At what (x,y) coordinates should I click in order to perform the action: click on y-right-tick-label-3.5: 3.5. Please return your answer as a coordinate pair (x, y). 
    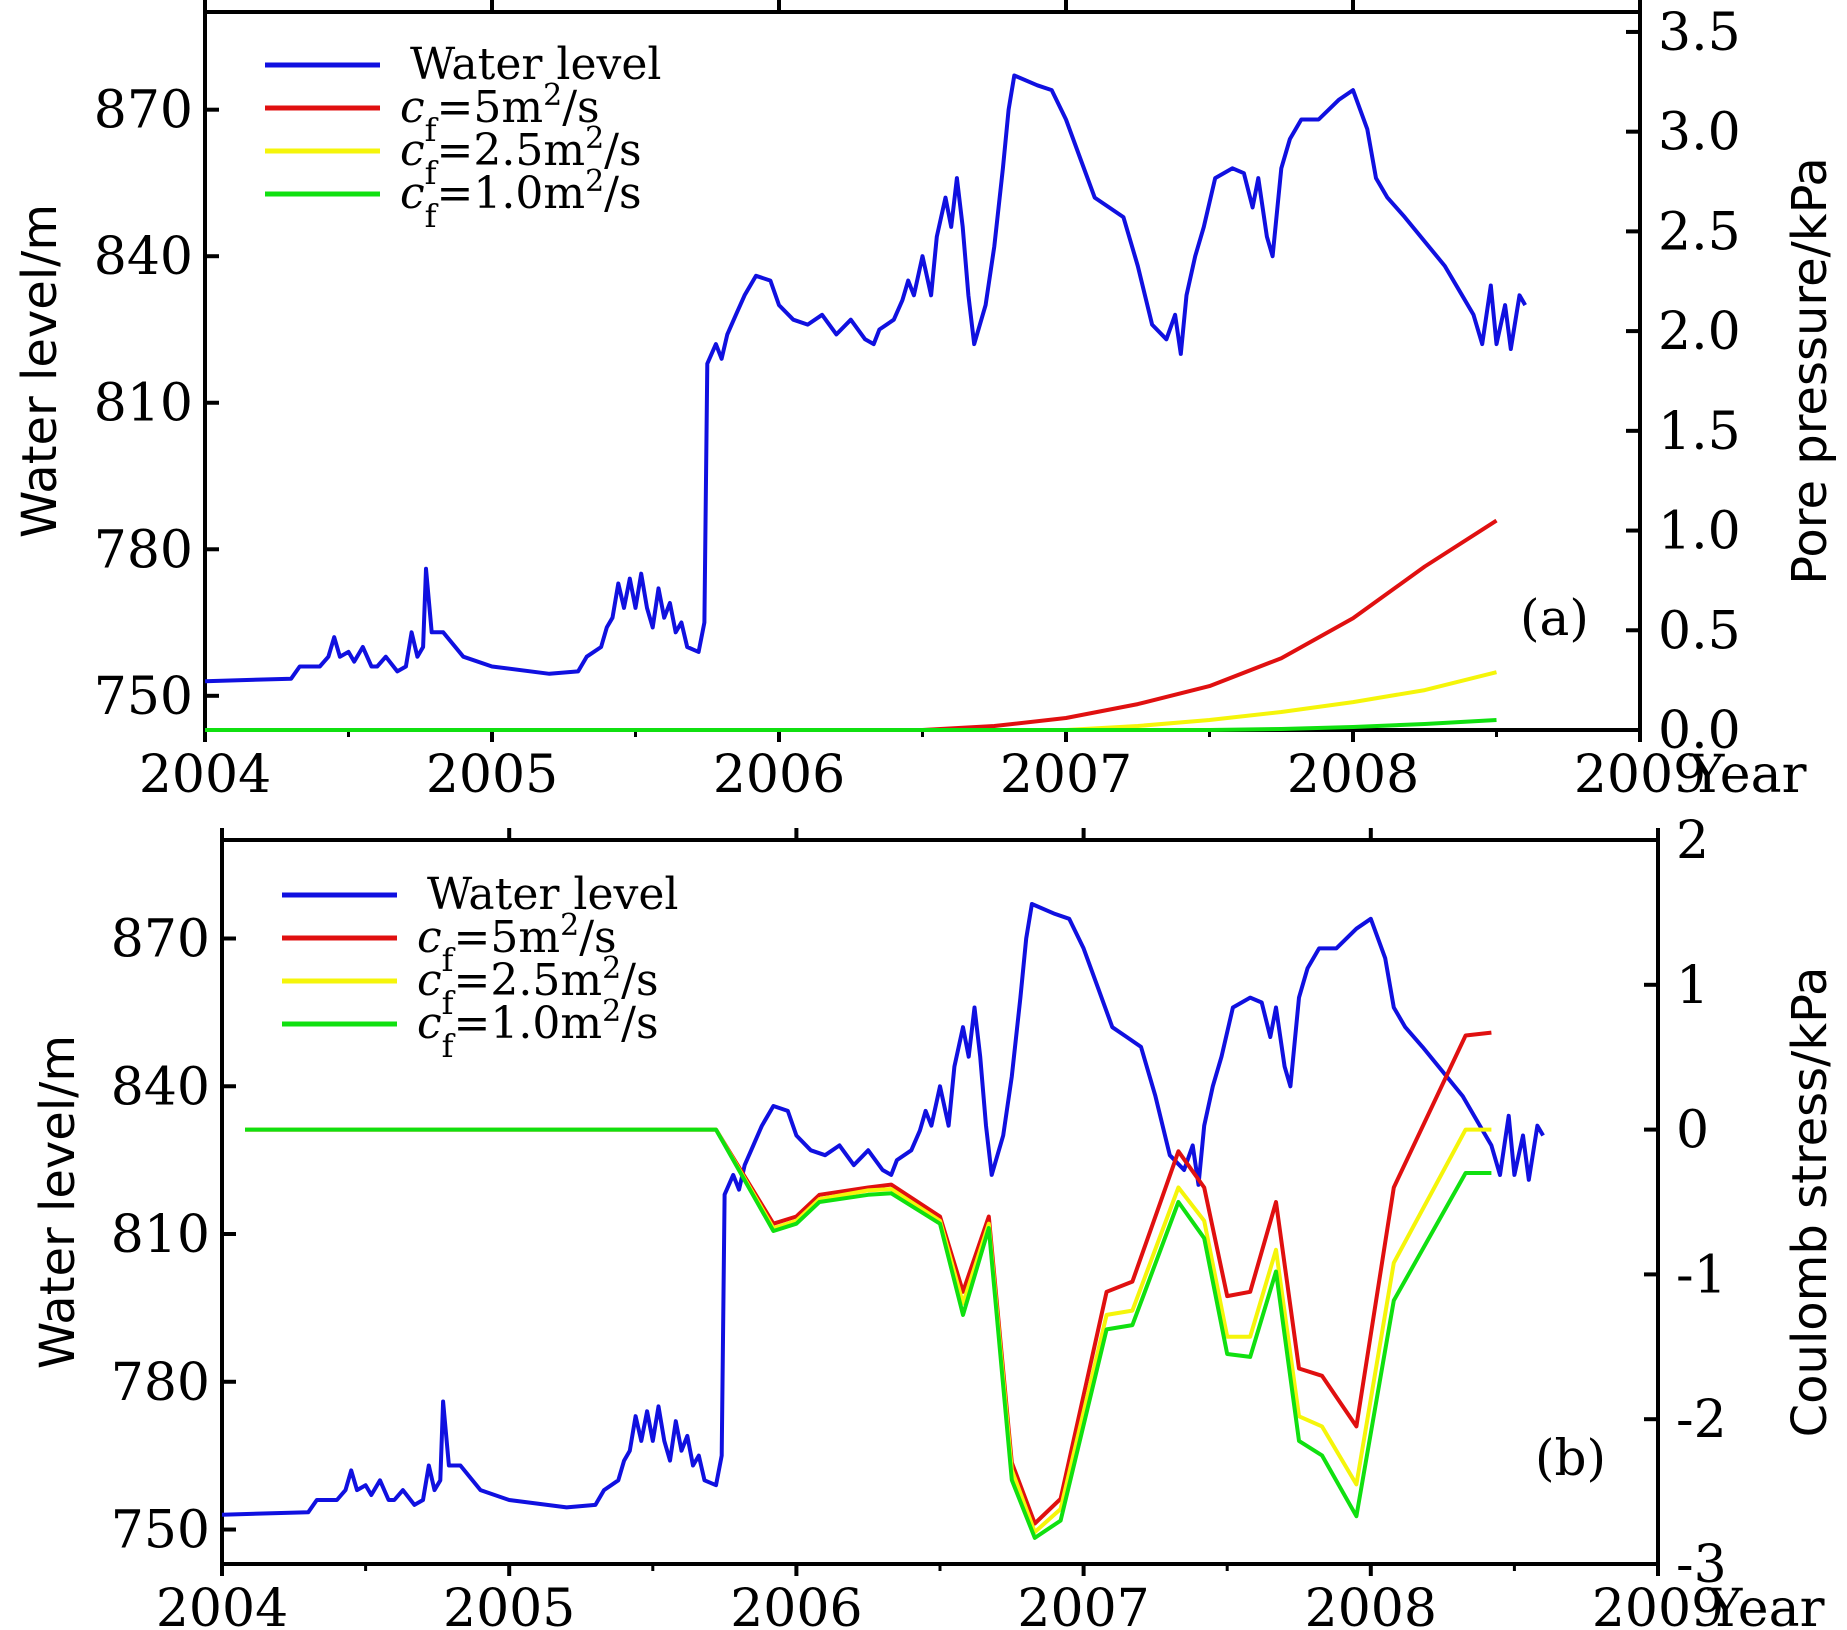
    Looking at the image, I should click on (1699, 33).